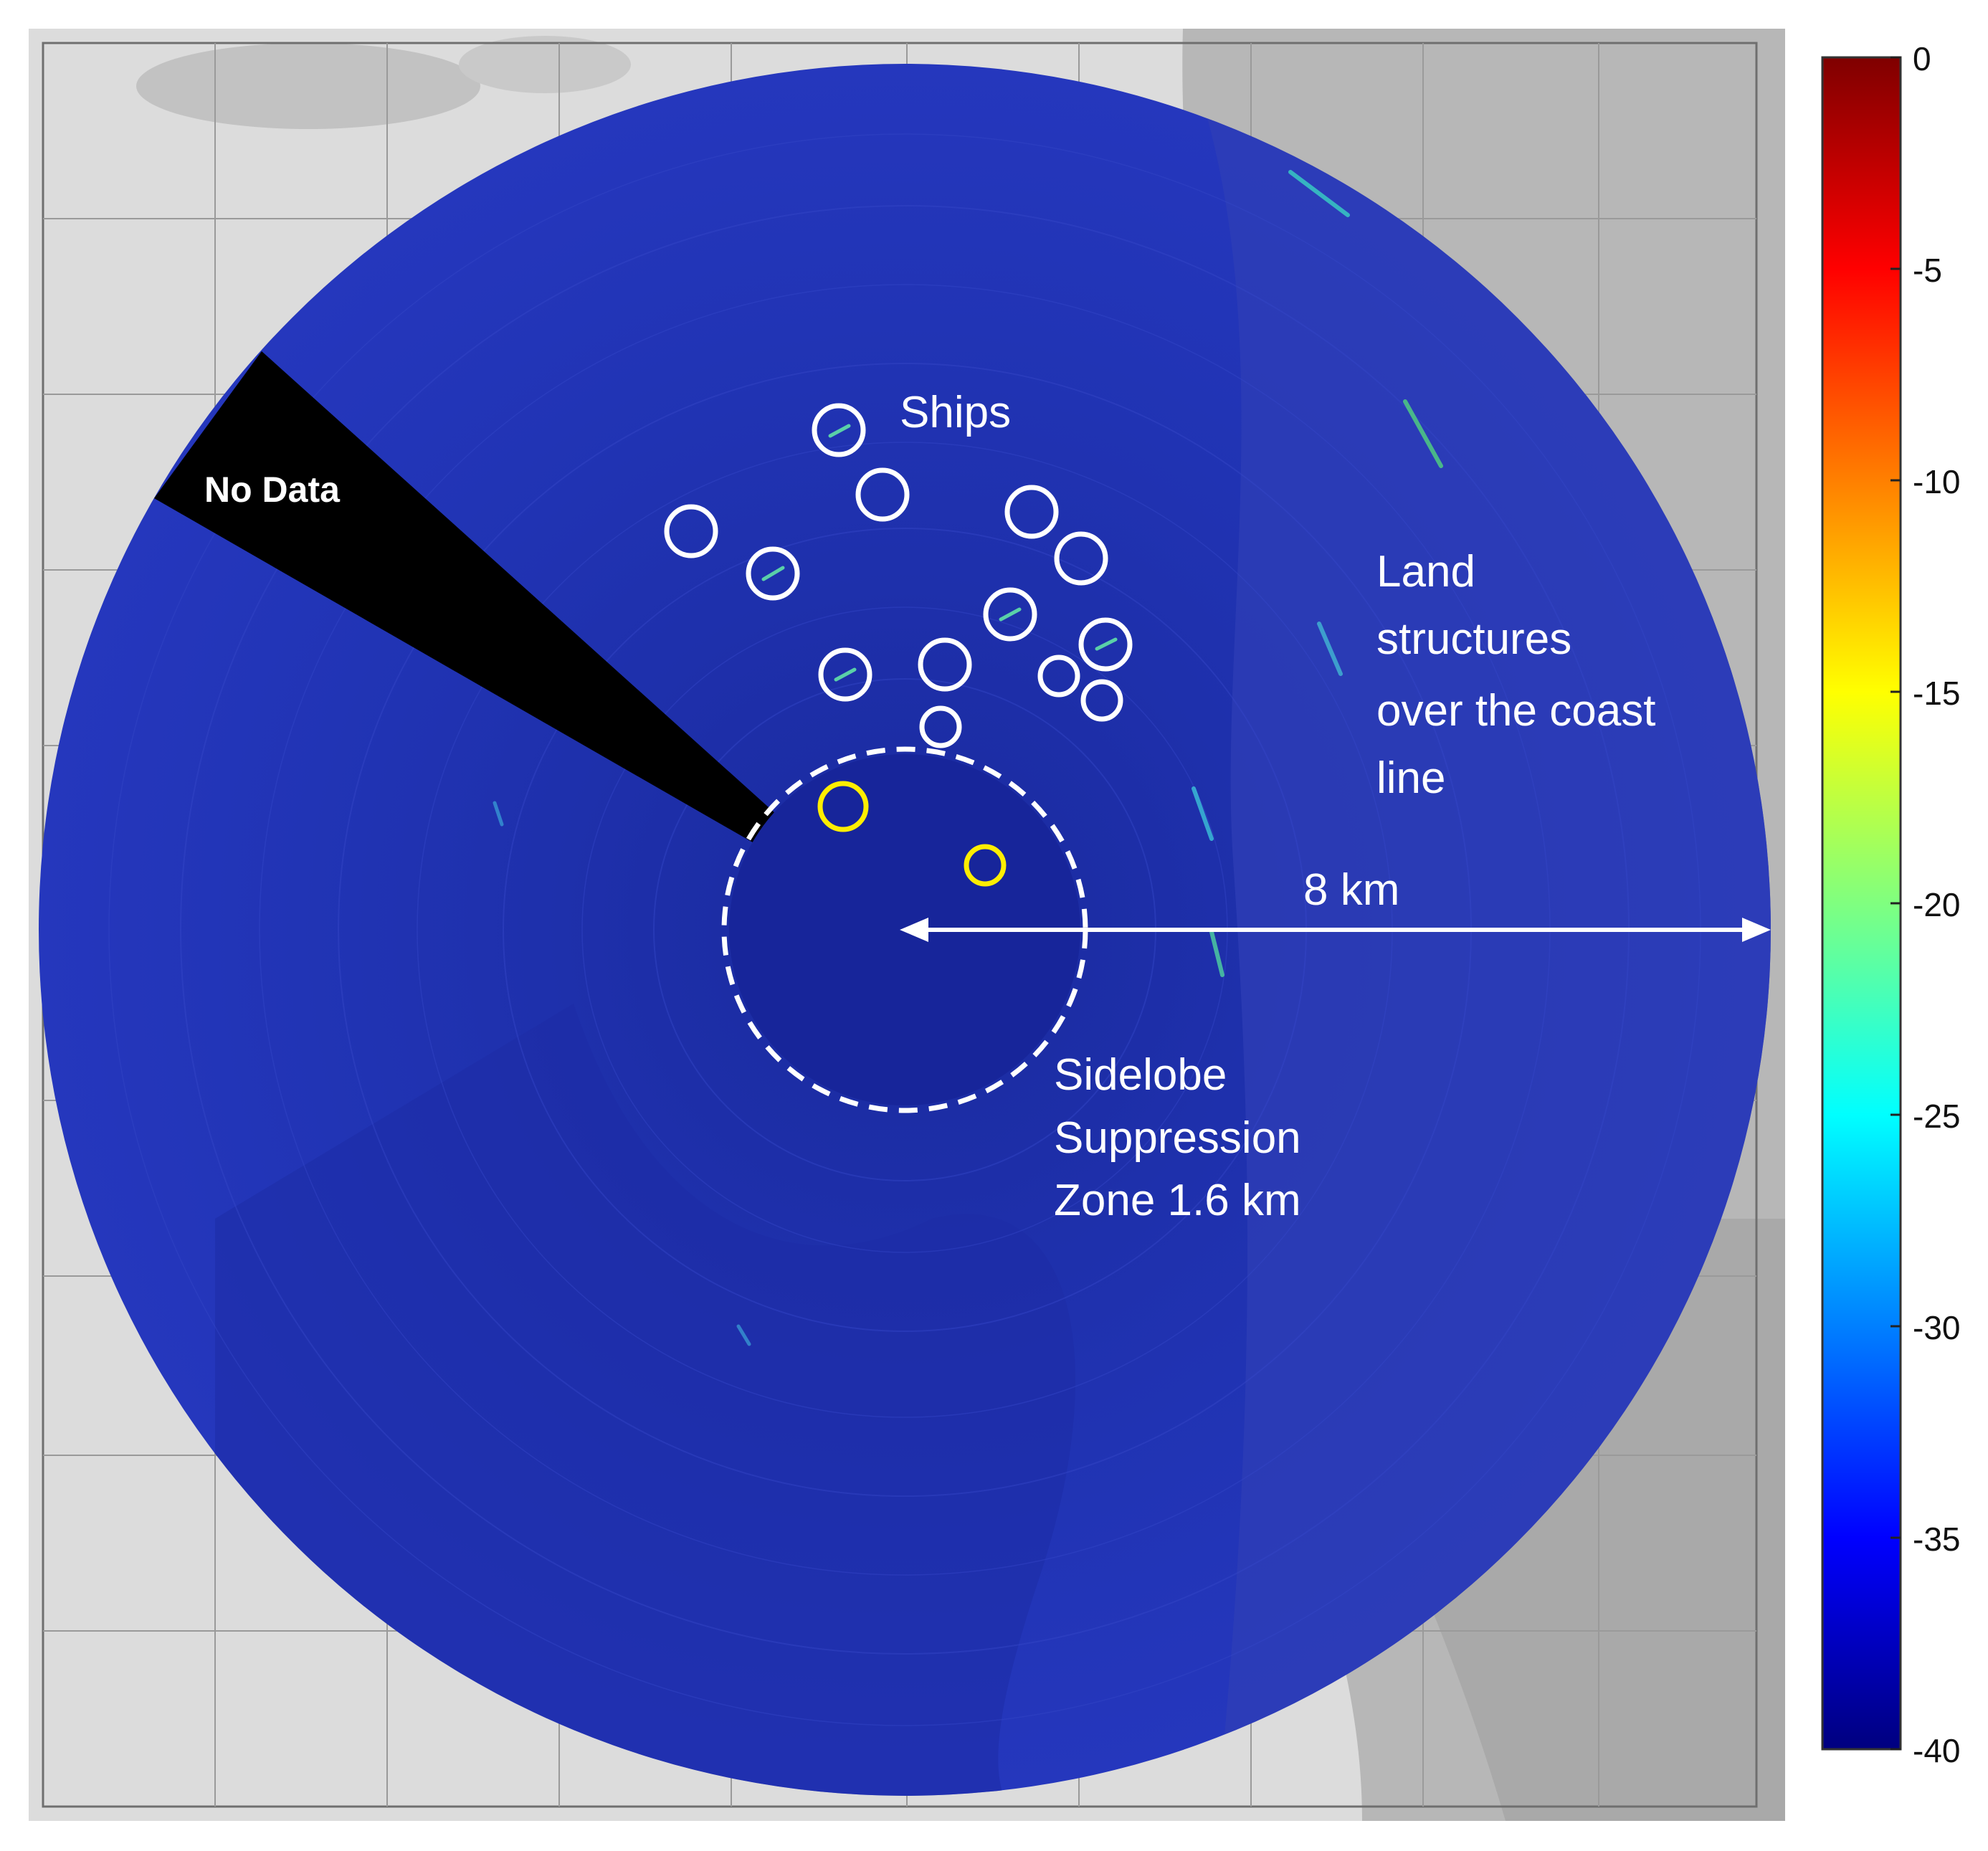 The height and width of the screenshot is (1851, 1988). I want to click on sidelobe-label-line: Suppression, so click(1177, 1138).